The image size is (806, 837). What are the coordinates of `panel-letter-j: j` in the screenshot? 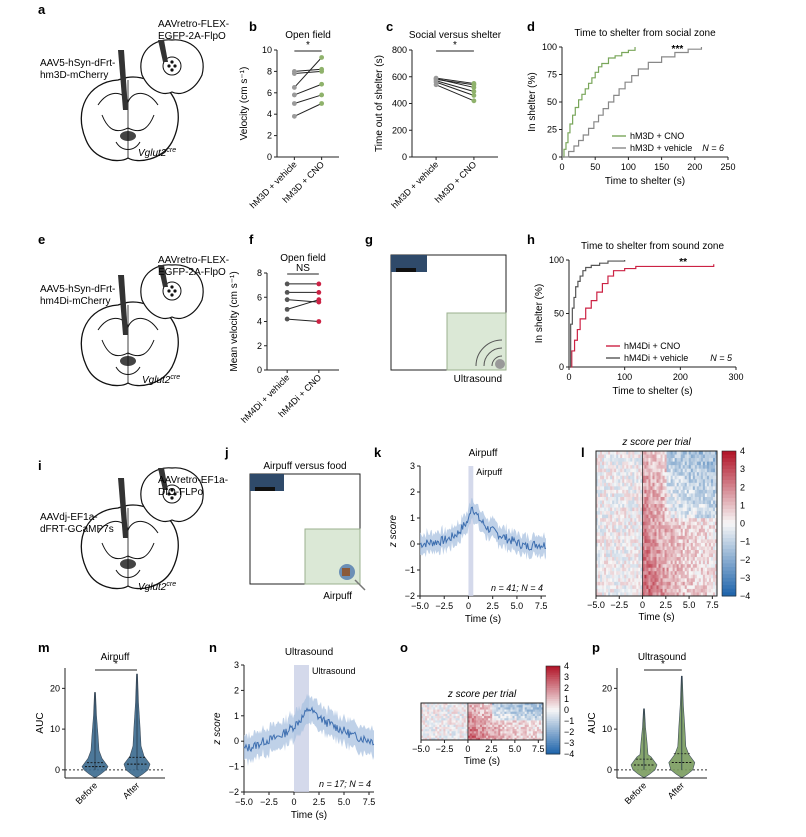 It's located at (226, 452).